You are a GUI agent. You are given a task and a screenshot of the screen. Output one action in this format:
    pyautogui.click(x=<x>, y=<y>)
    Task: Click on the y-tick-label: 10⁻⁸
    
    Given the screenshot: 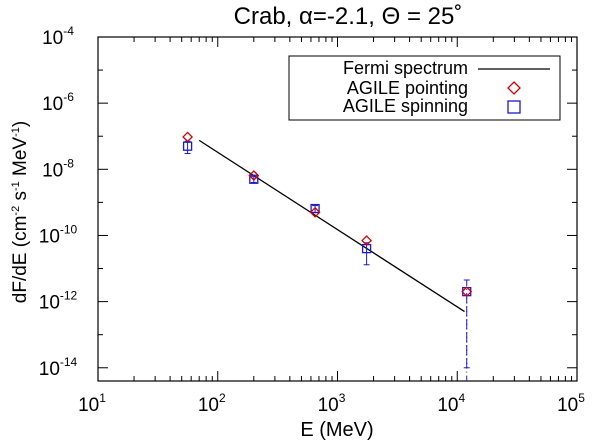 What is the action you would take?
    pyautogui.click(x=58, y=168)
    